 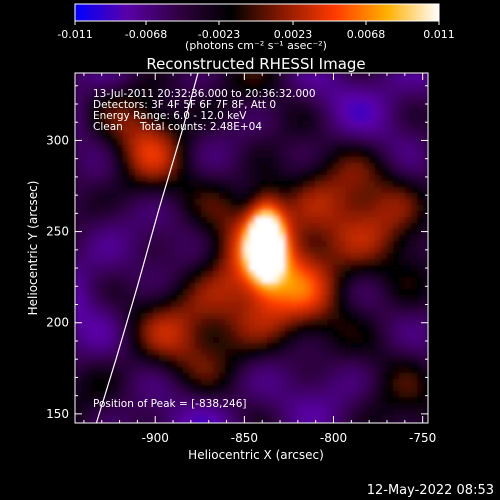 I want to click on info-time-range: 13-Jul-2011 20:32:36.000 to 20:36:32.000, so click(x=204, y=94).